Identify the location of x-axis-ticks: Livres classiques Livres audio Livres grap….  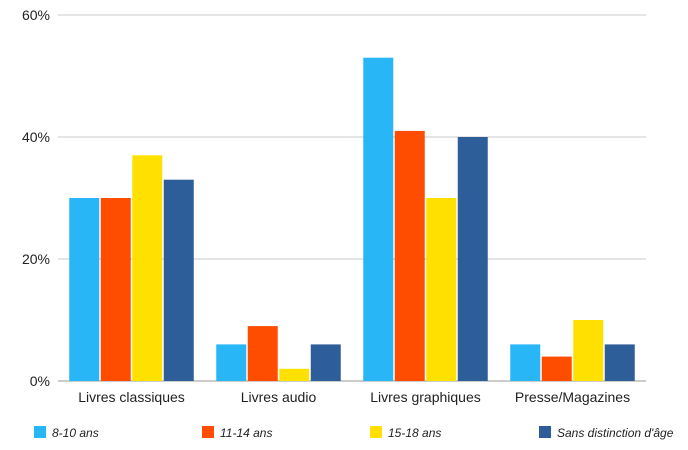
(354, 397).